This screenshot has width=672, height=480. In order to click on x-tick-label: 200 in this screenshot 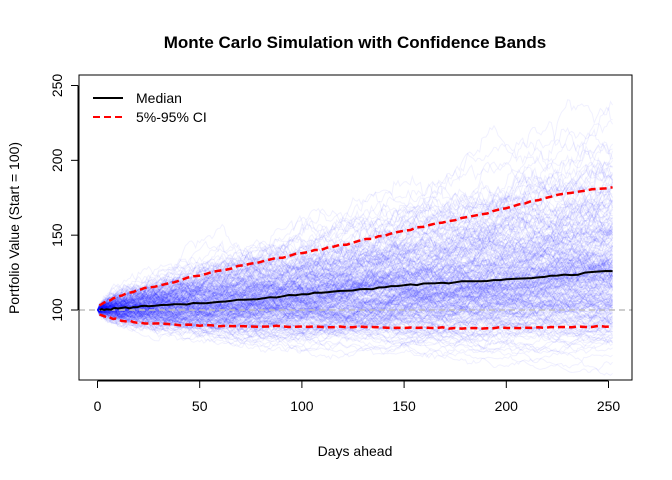, I will do `click(507, 406)`.